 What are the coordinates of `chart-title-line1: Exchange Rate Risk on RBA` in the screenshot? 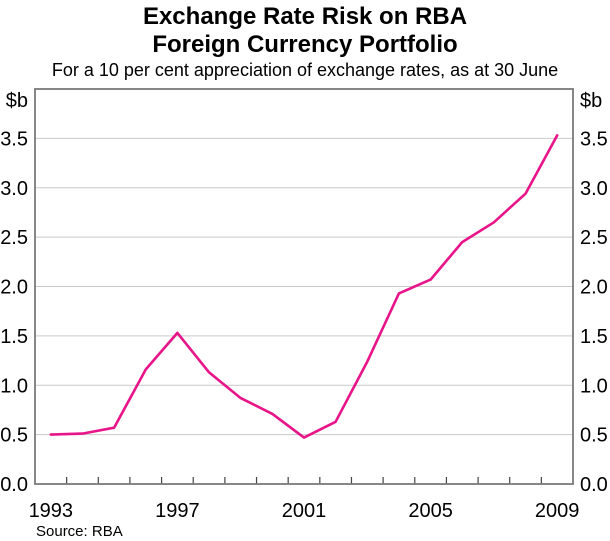 It's located at (305, 16).